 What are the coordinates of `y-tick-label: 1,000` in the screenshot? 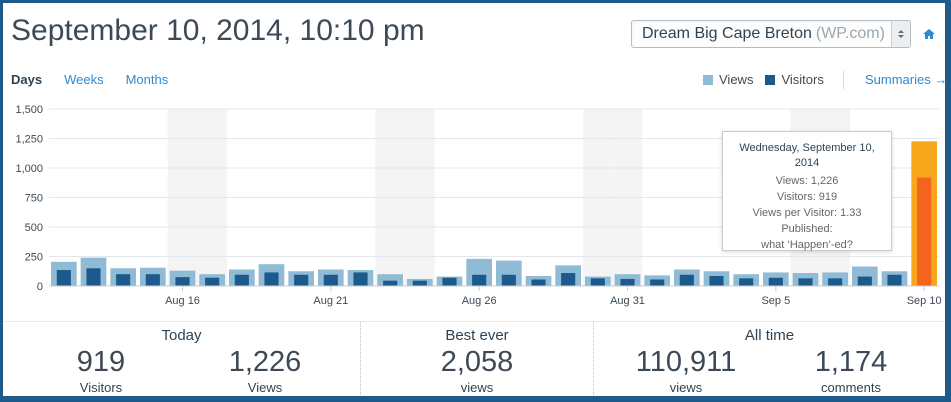 It's located at (29, 169).